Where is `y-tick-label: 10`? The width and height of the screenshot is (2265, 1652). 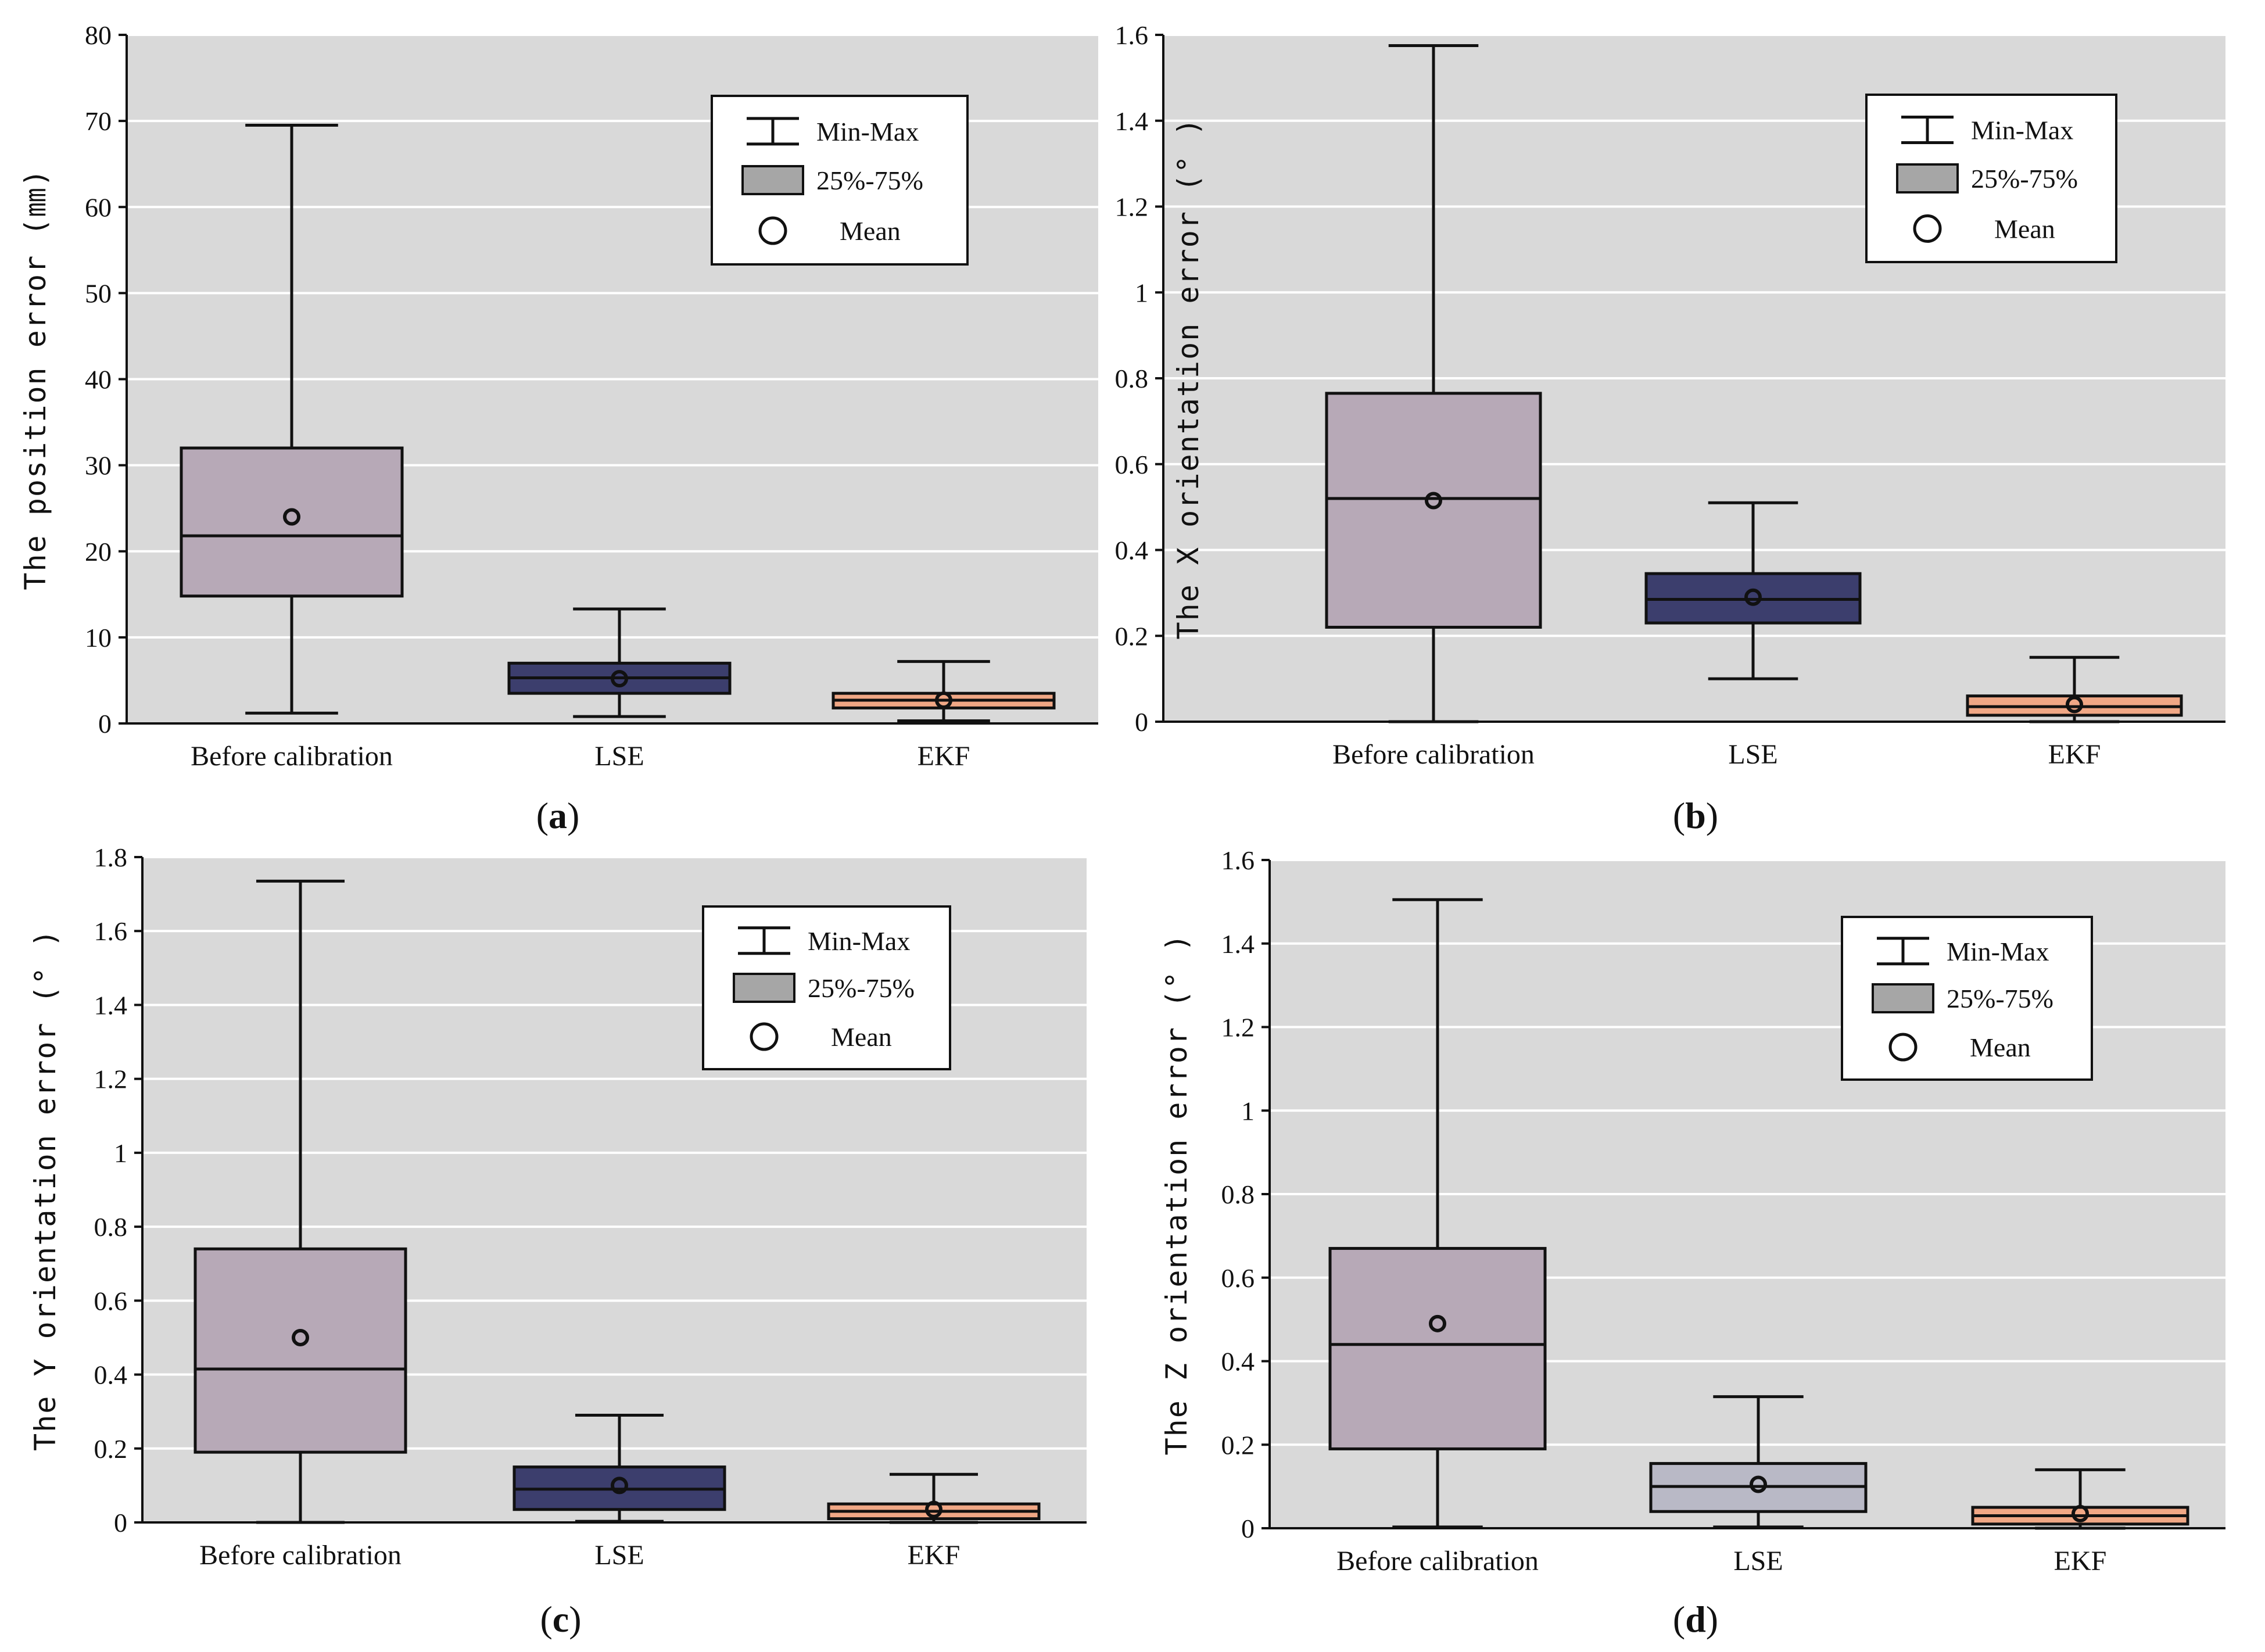
y-tick-label: 10 is located at coordinates (98, 638).